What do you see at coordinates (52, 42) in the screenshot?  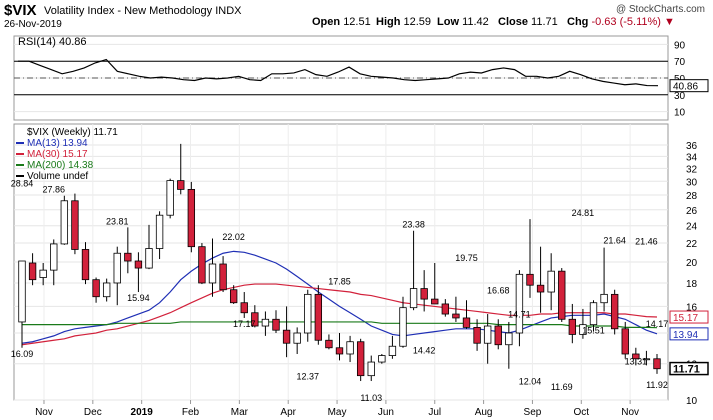 I see `rsi-title: RSI(14) 40.86` at bounding box center [52, 42].